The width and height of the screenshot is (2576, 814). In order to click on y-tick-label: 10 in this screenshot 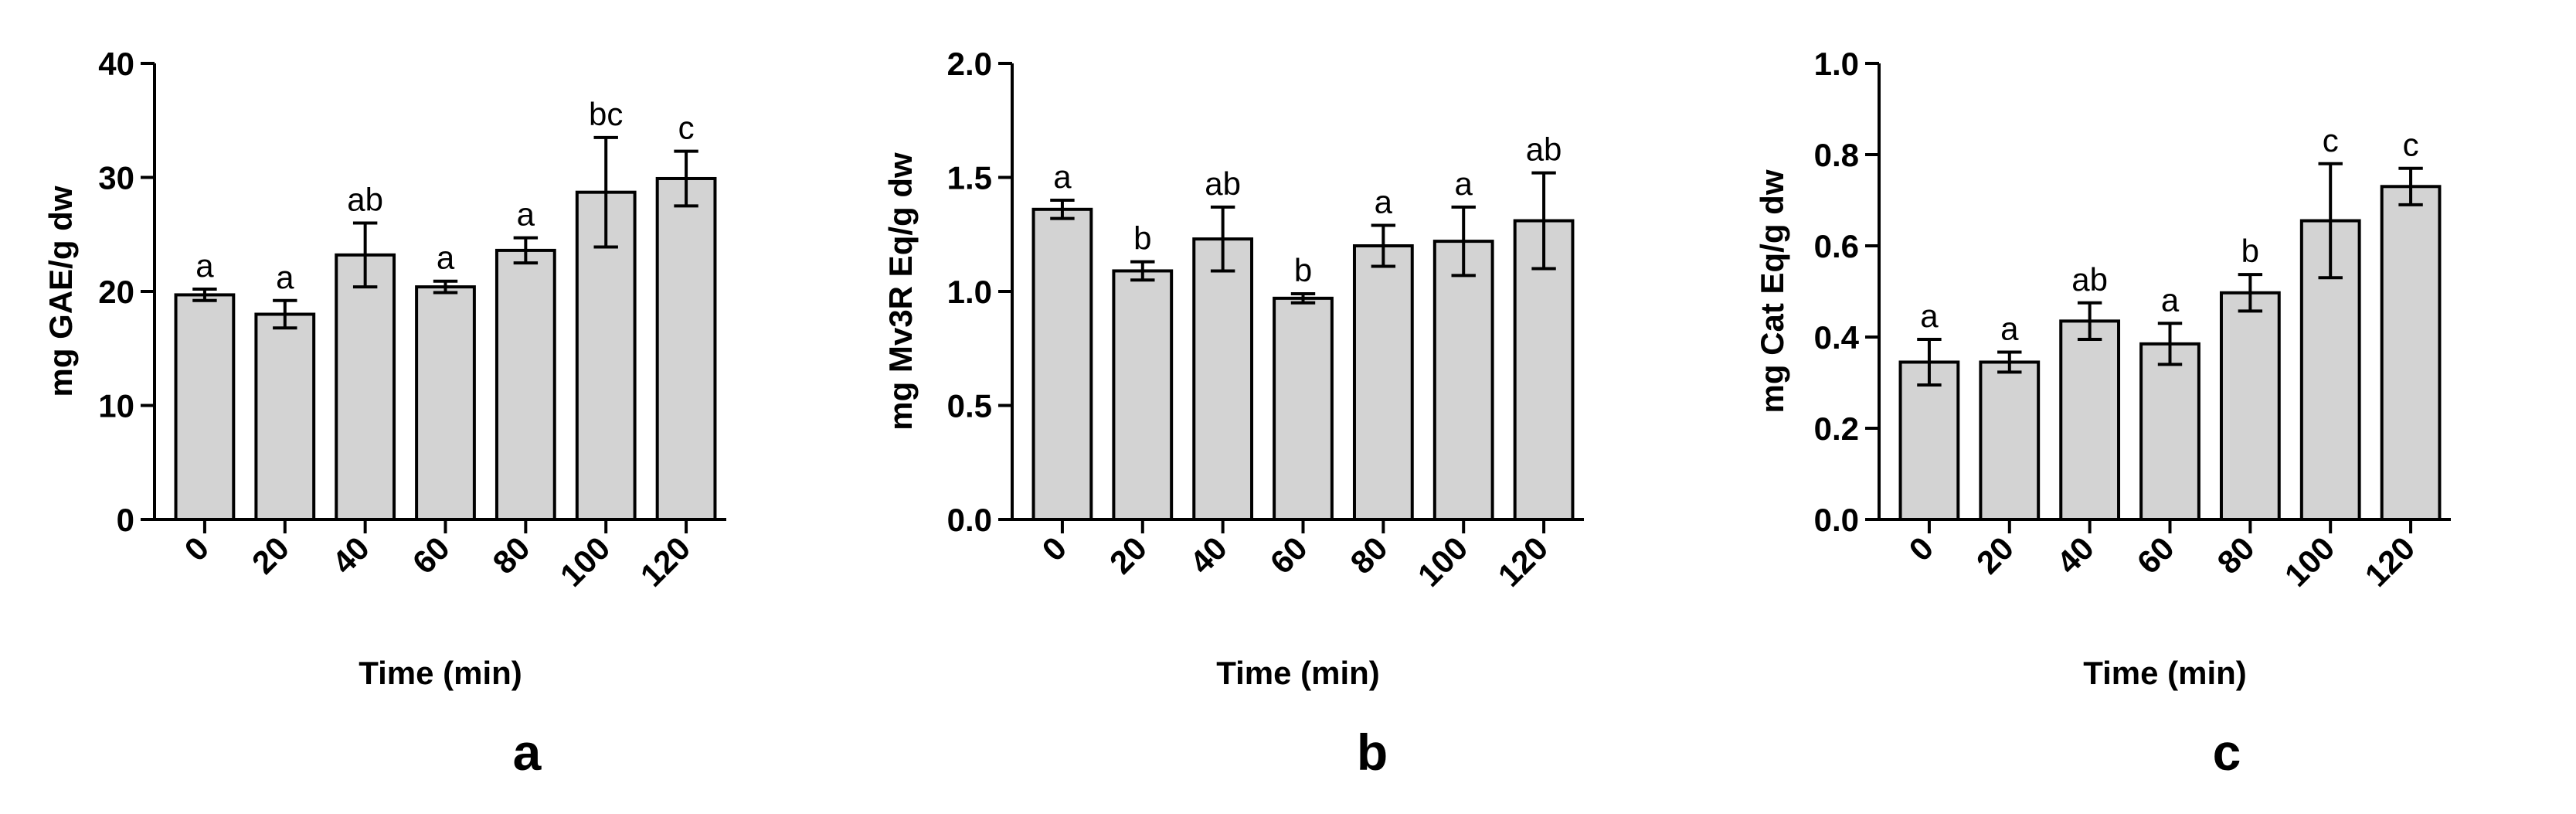, I will do `click(116, 406)`.